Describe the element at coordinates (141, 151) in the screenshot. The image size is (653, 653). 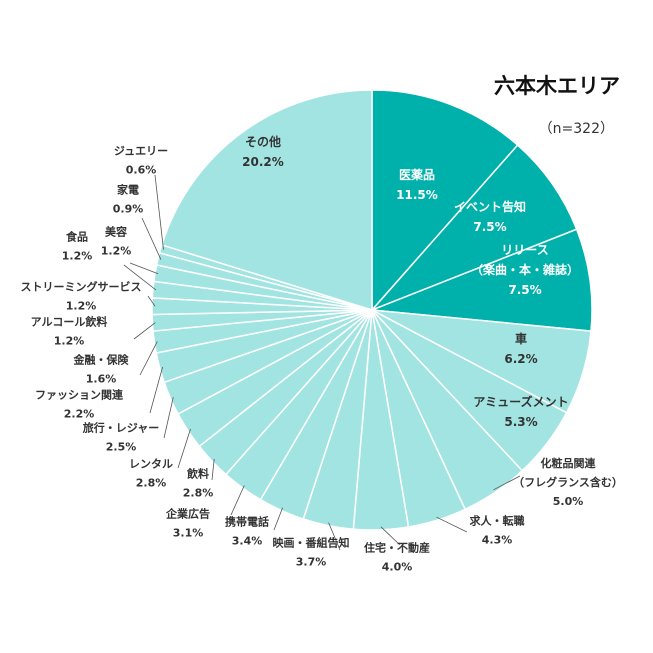
I see `slice-category-label: ジュエリー` at that location.